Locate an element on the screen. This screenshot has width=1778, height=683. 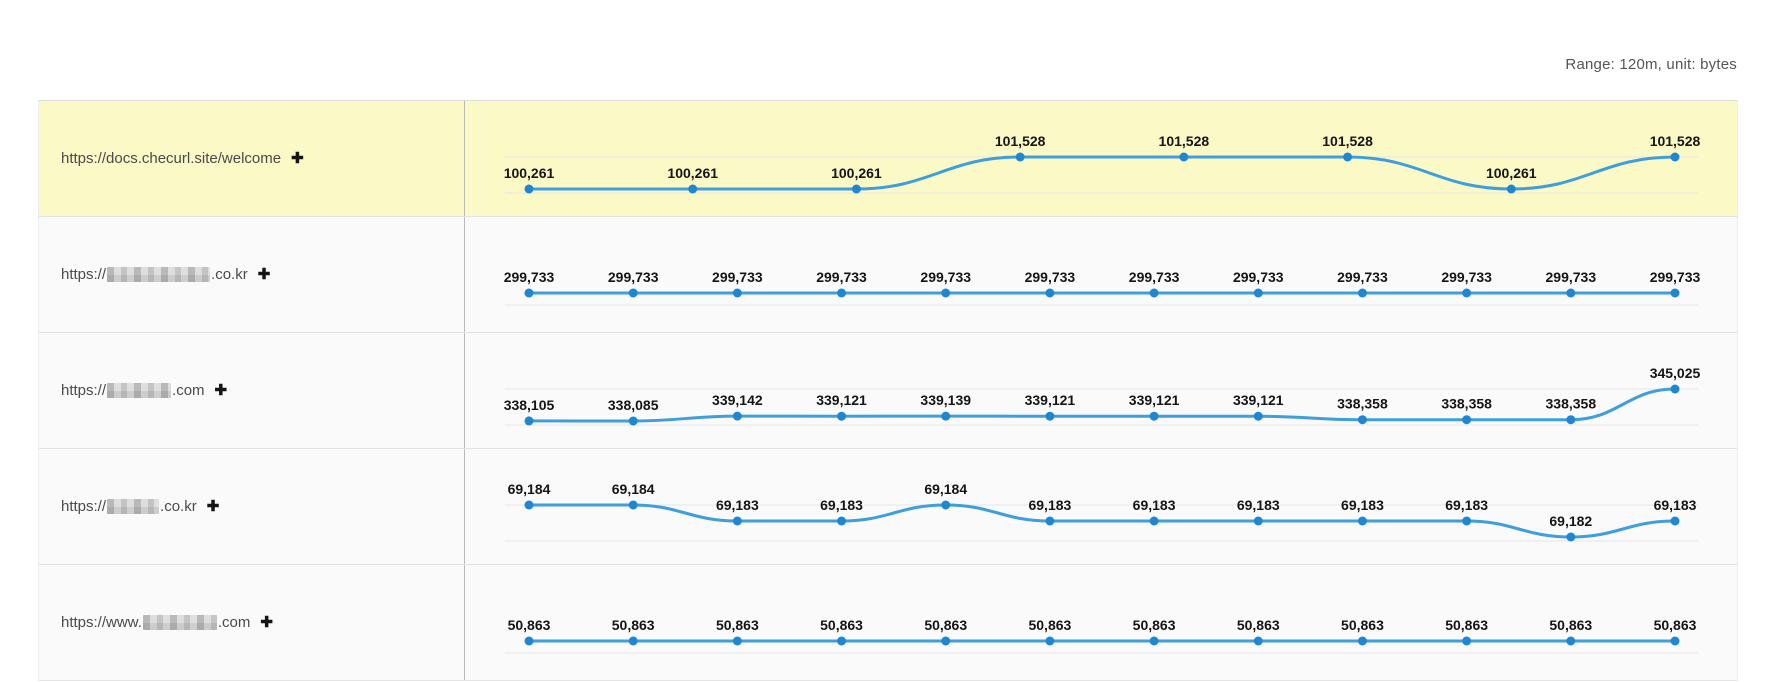
url-cell: https://docs.checurl.site/welcome ✚ is located at coordinates (251, 158).